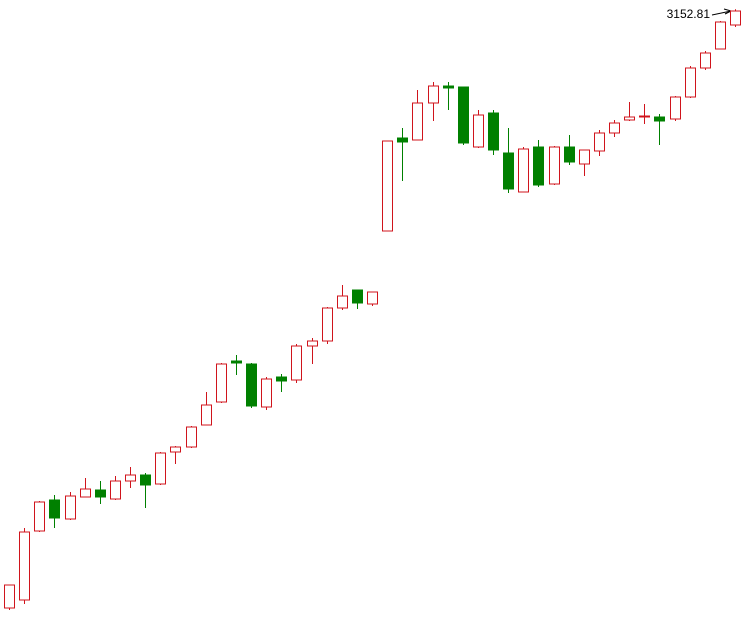 Image resolution: width=750 pixels, height=619 pixels. What do you see at coordinates (721, 13) in the screenshot?
I see `annotation-arrow` at bounding box center [721, 13].